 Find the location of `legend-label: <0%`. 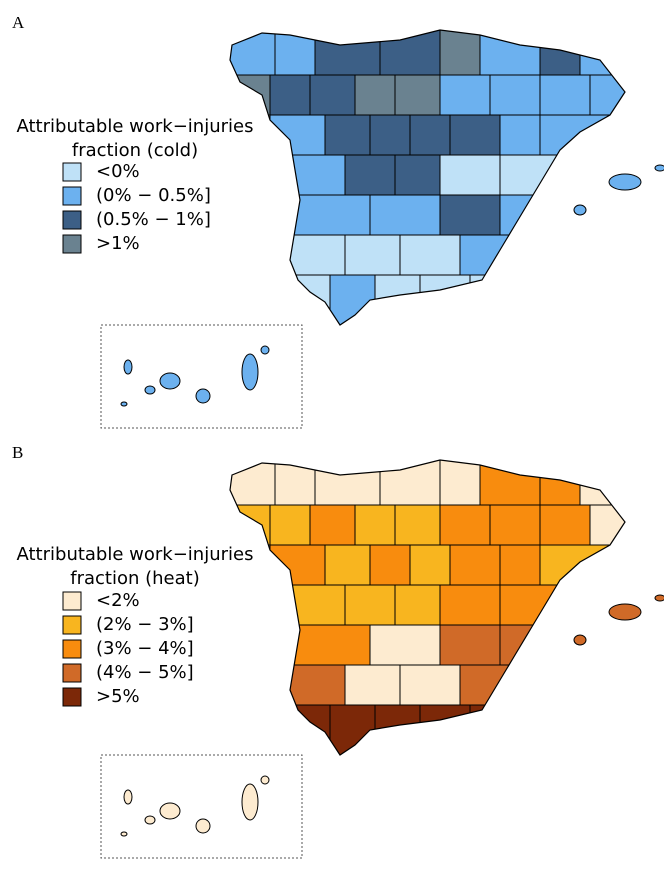

legend-label: <0% is located at coordinates (118, 171).